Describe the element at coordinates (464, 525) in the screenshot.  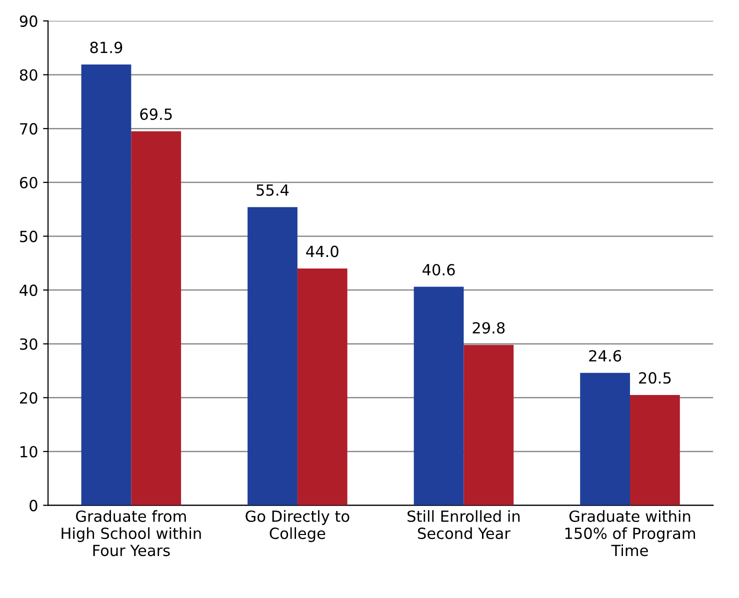
I see `x-tick-label: Still Enrolled in Second Year` at that location.